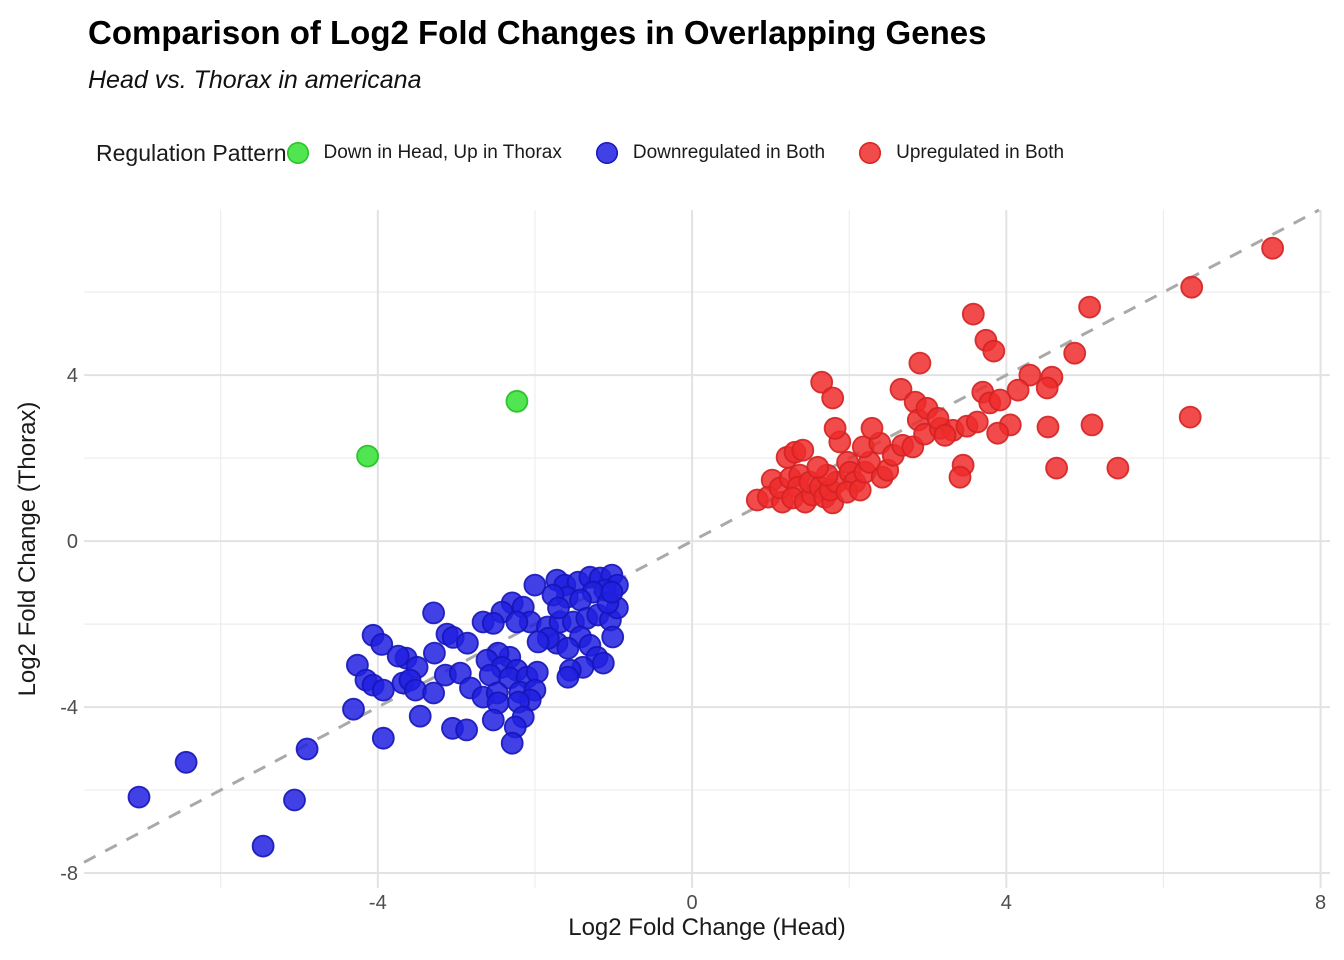 The image size is (1344, 960). What do you see at coordinates (980, 152) in the screenshot?
I see `legend-item-label: Upregulated in Both` at bounding box center [980, 152].